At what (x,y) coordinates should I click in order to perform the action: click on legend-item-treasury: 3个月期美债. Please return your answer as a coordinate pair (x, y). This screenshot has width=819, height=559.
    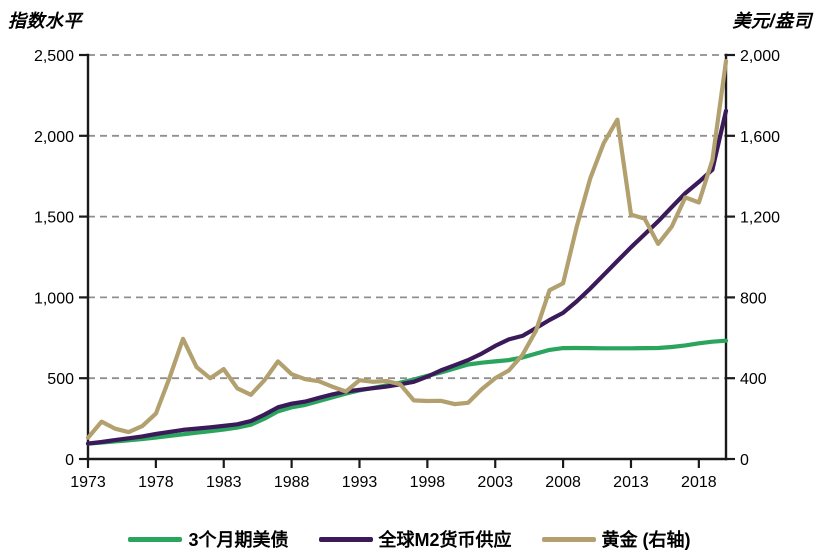
    Looking at the image, I should click on (208, 539).